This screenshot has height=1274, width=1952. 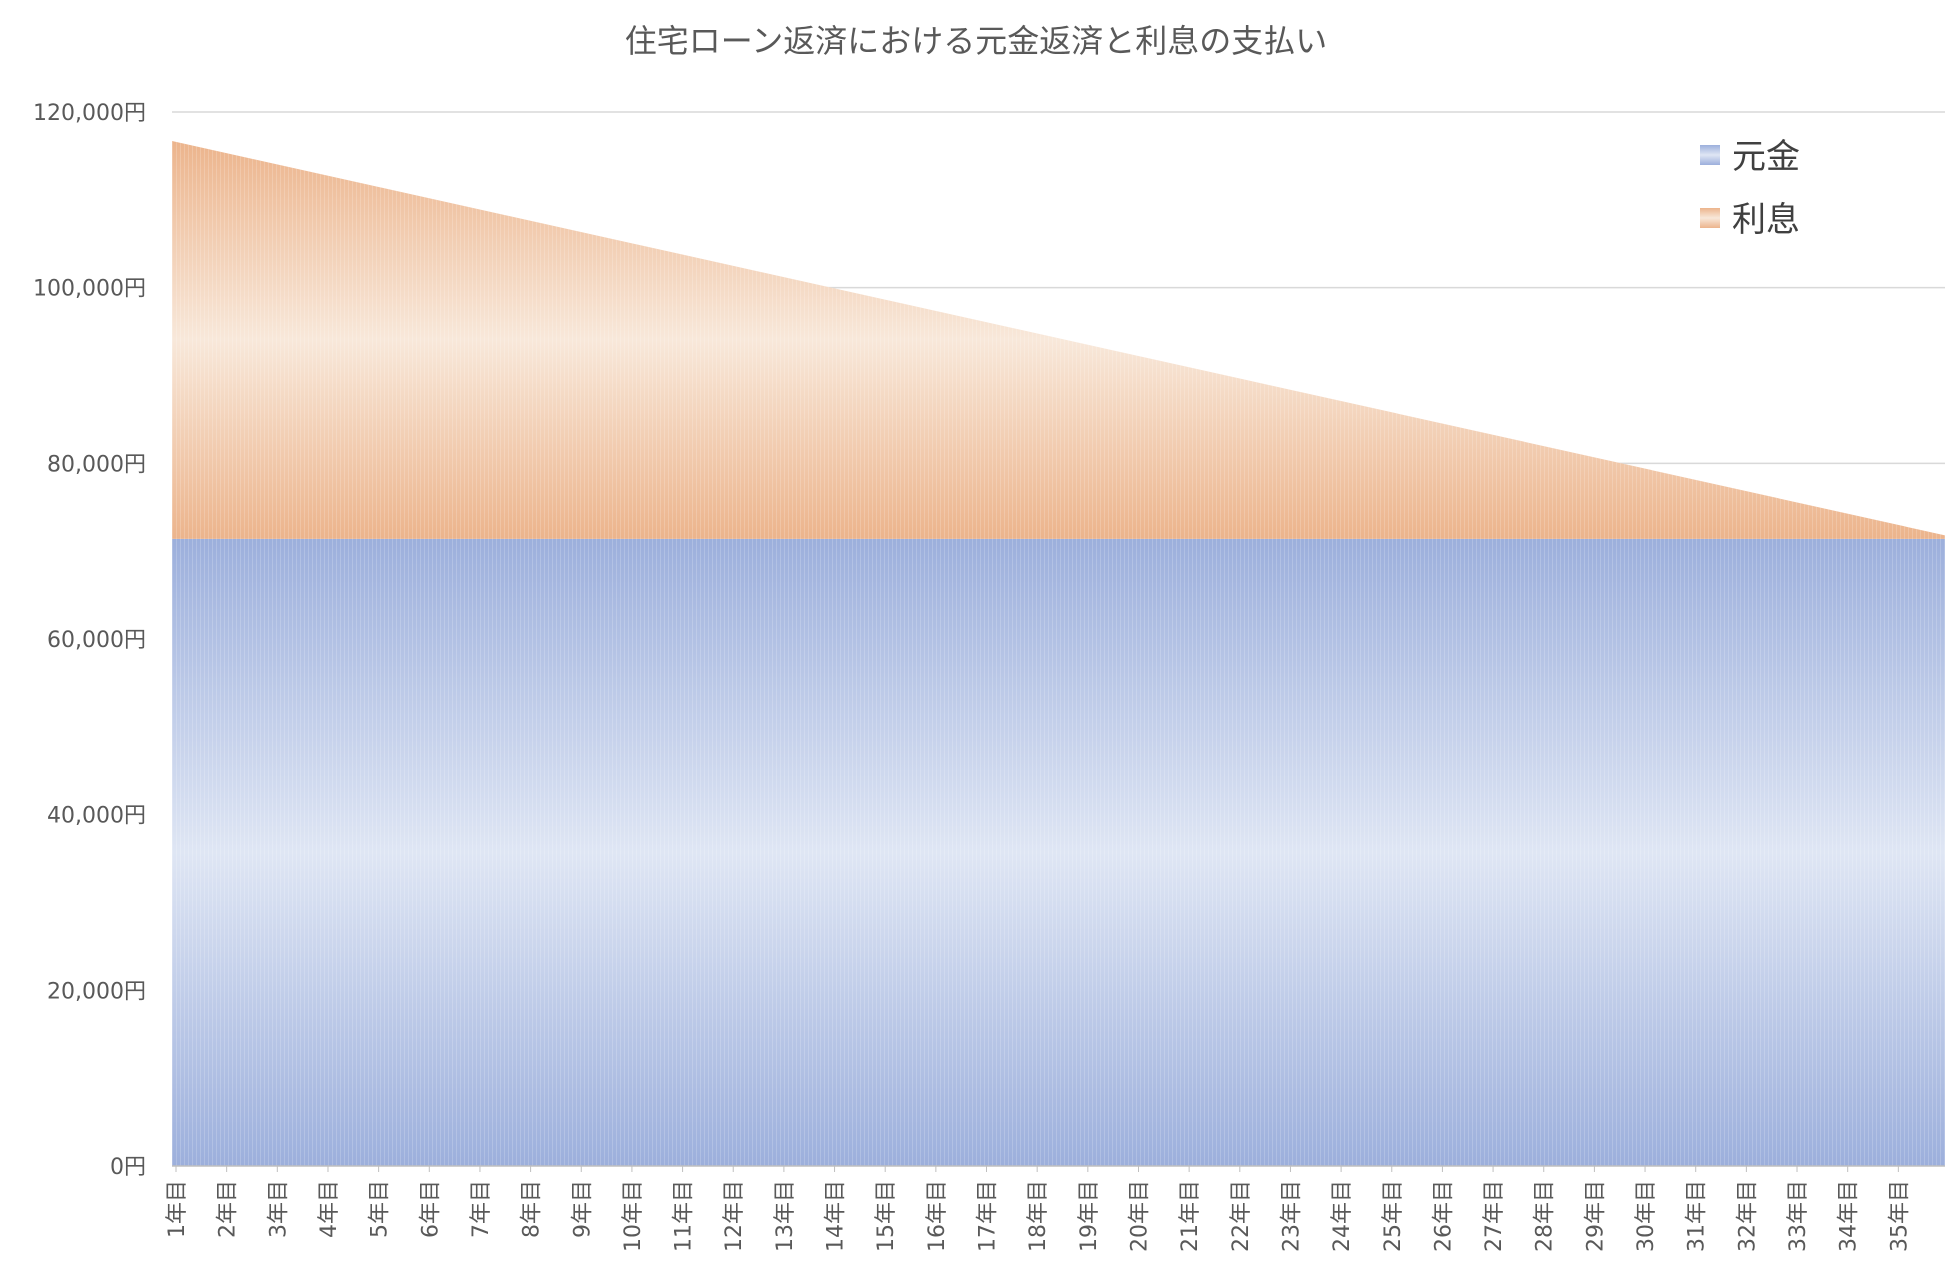 What do you see at coordinates (1710, 155) in the screenshot?
I see `legend-swatch-principal` at bounding box center [1710, 155].